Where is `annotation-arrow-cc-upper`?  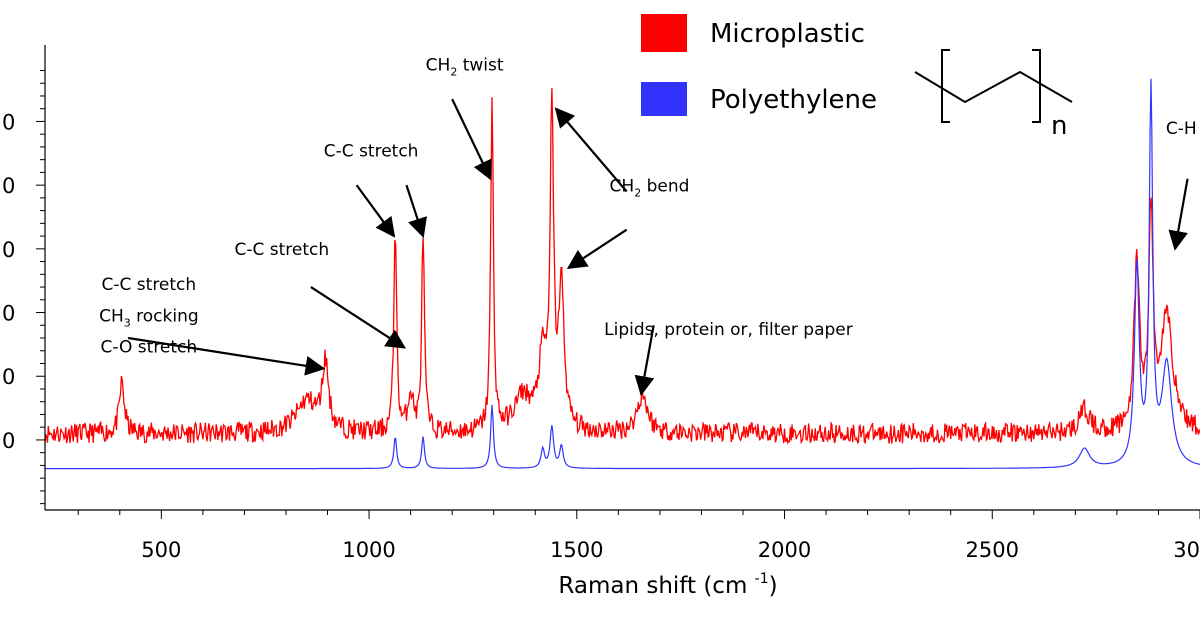 annotation-arrow-cc-upper is located at coordinates (375, 211).